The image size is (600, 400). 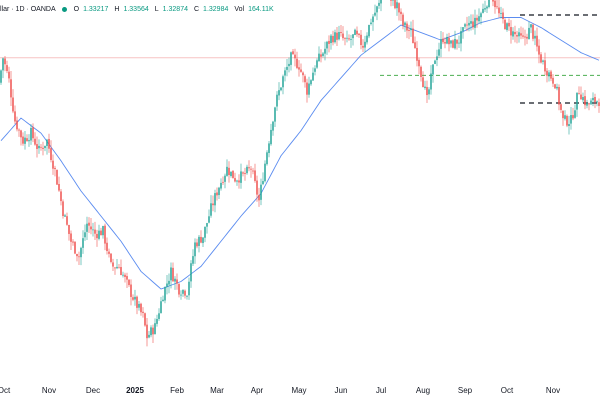 I want to click on x-tick-label: Nov, so click(x=553, y=390).